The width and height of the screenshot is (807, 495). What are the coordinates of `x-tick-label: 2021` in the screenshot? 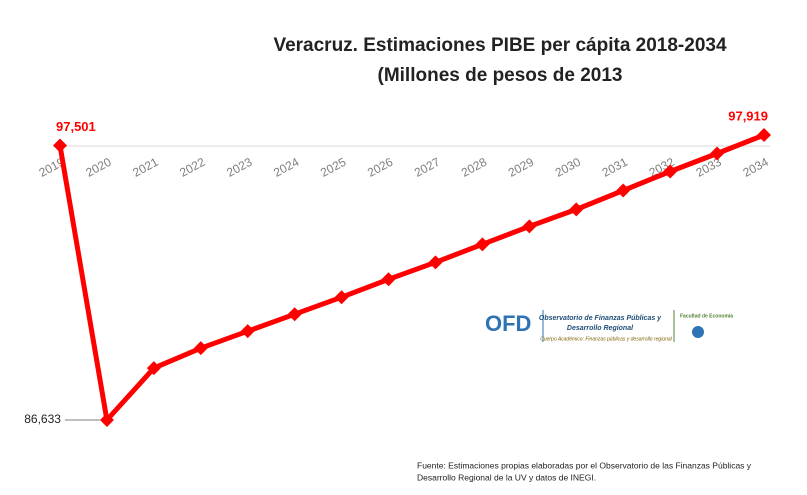 It's located at (145, 167).